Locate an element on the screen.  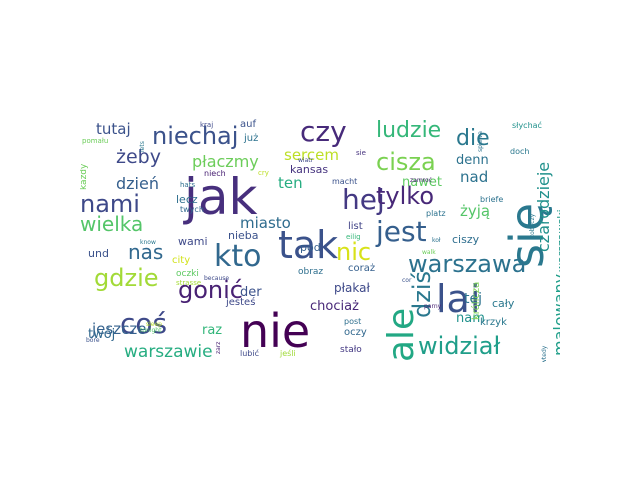
cloud-word: eilig is located at coordinates (353, 237).